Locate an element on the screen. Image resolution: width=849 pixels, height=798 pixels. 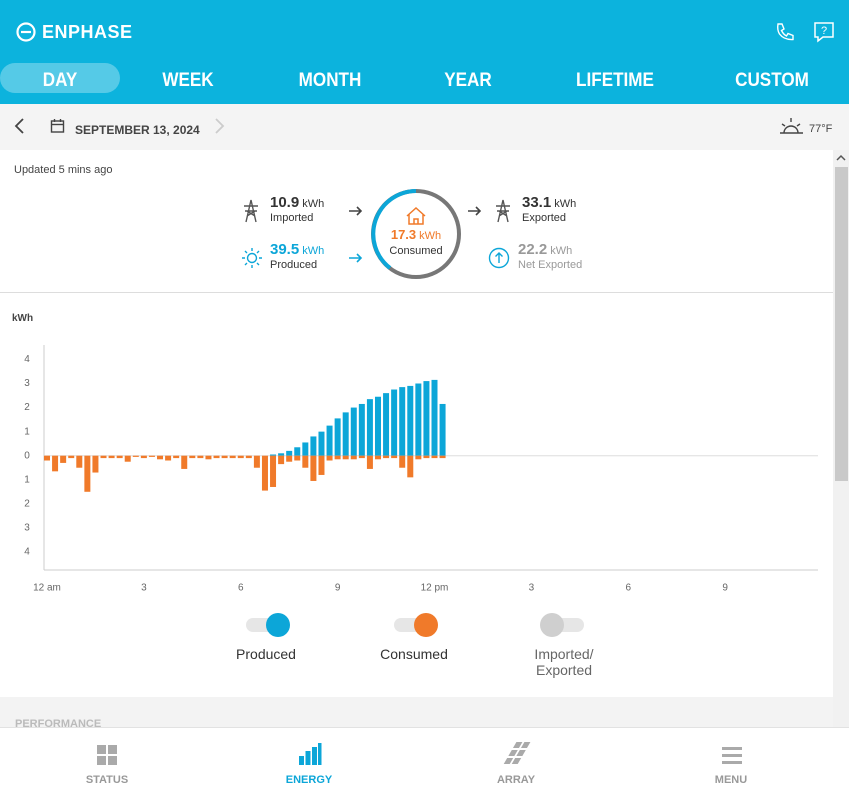
produced-unit: kWh is located at coordinates (313, 251).